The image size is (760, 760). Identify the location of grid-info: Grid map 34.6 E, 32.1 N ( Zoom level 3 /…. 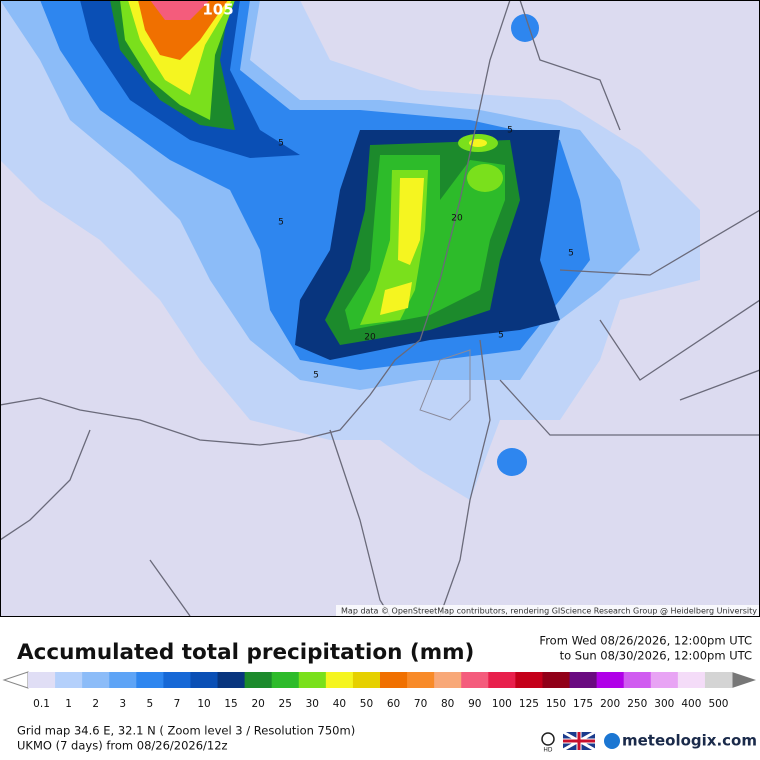
(186, 731).